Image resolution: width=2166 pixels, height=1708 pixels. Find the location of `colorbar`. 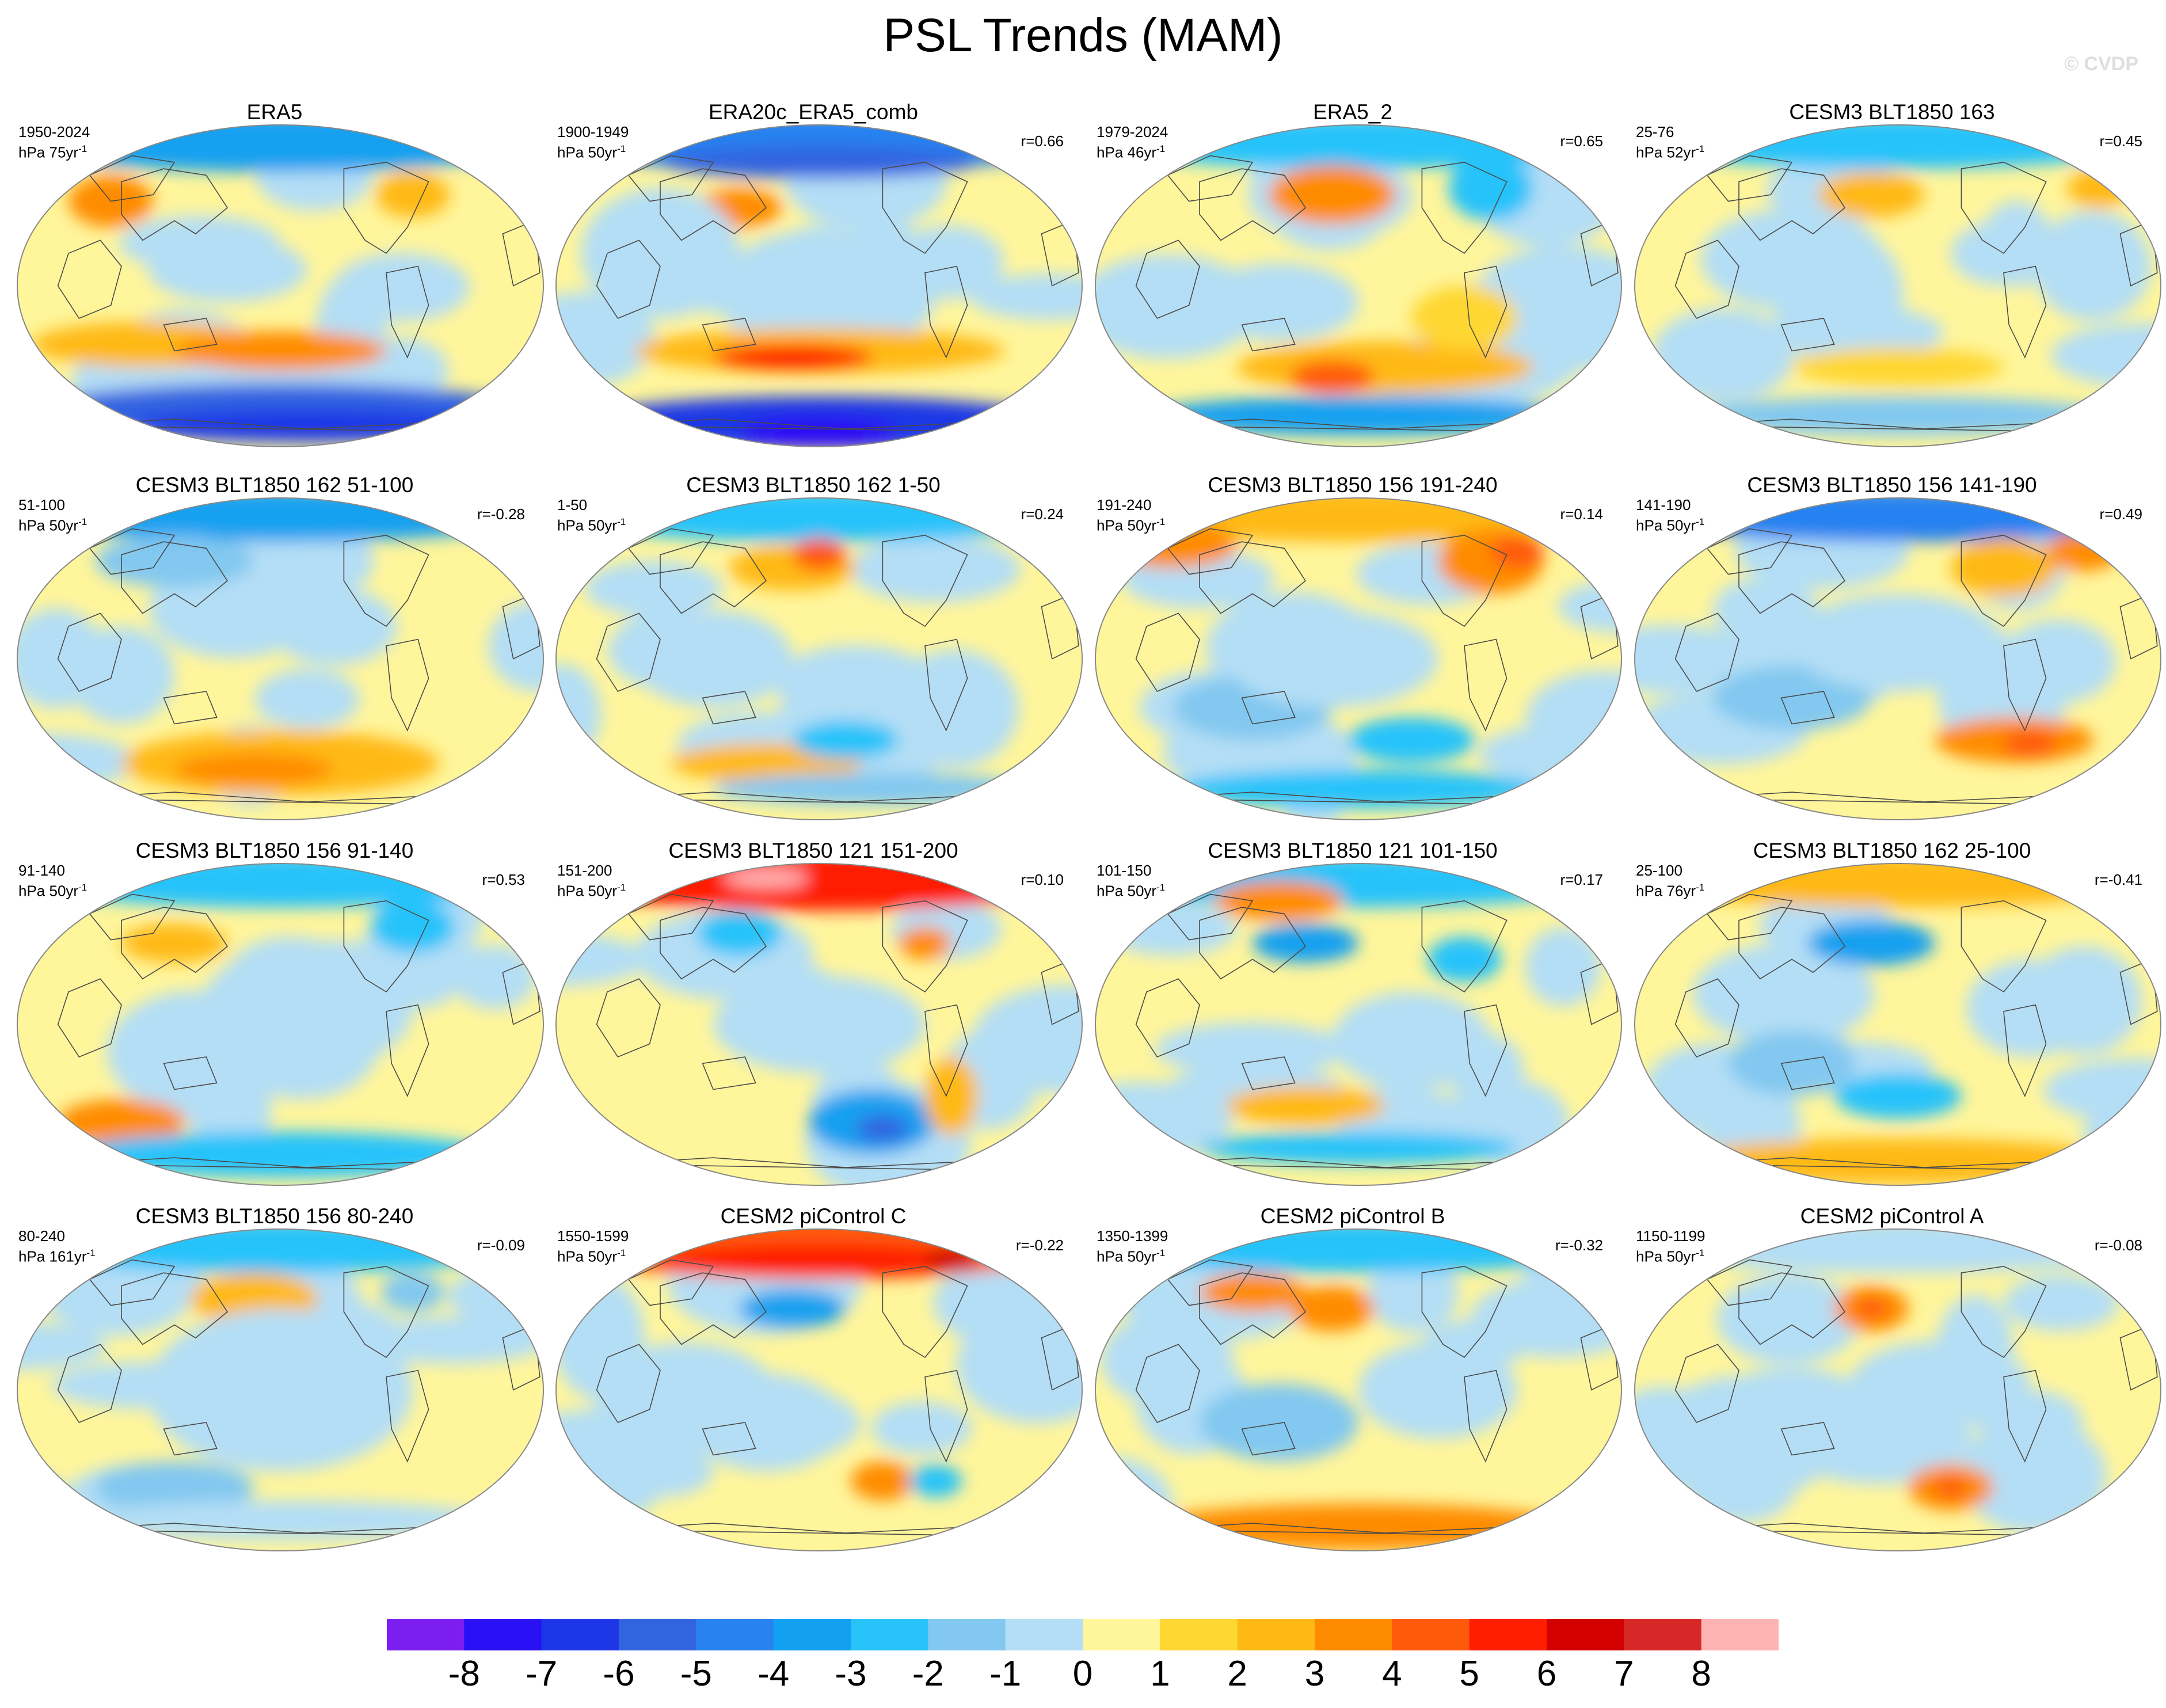

colorbar is located at coordinates (1083, 1634).